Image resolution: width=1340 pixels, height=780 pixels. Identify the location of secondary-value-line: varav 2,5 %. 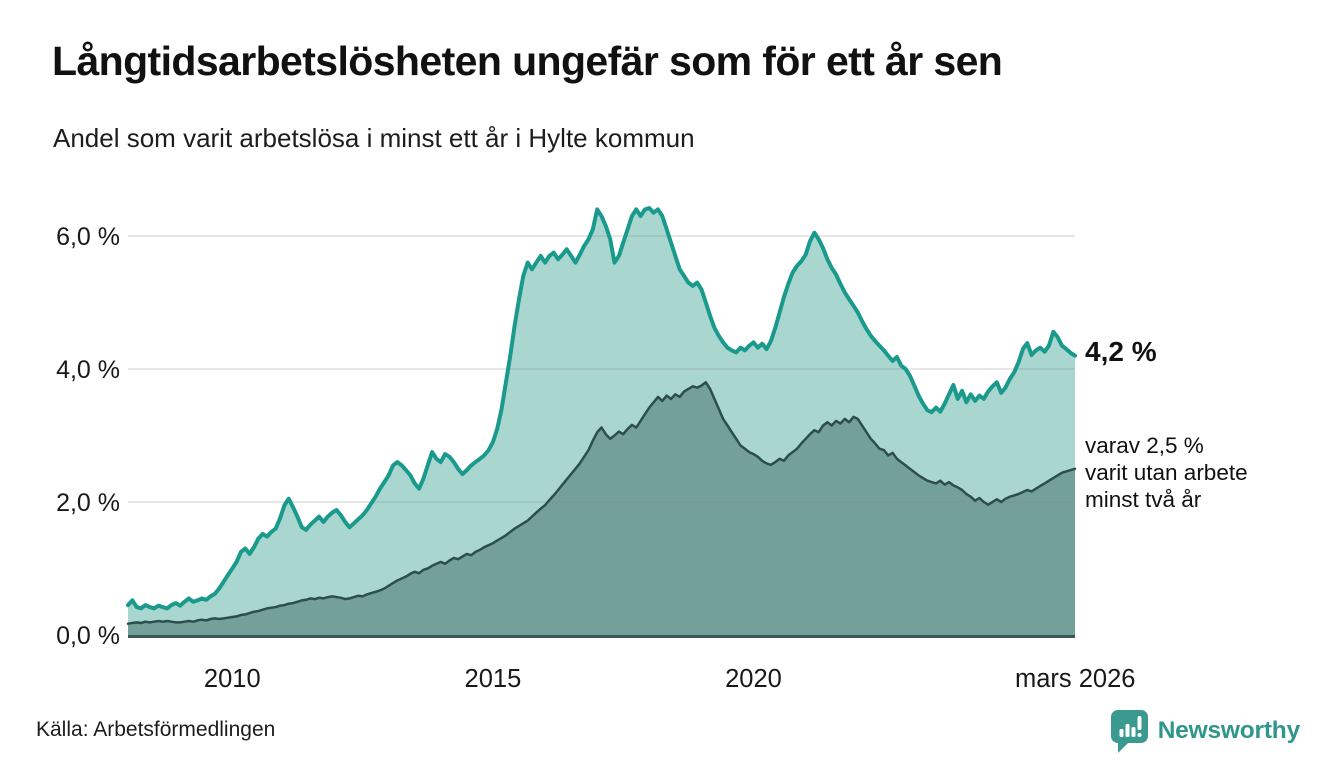
(1144, 445).